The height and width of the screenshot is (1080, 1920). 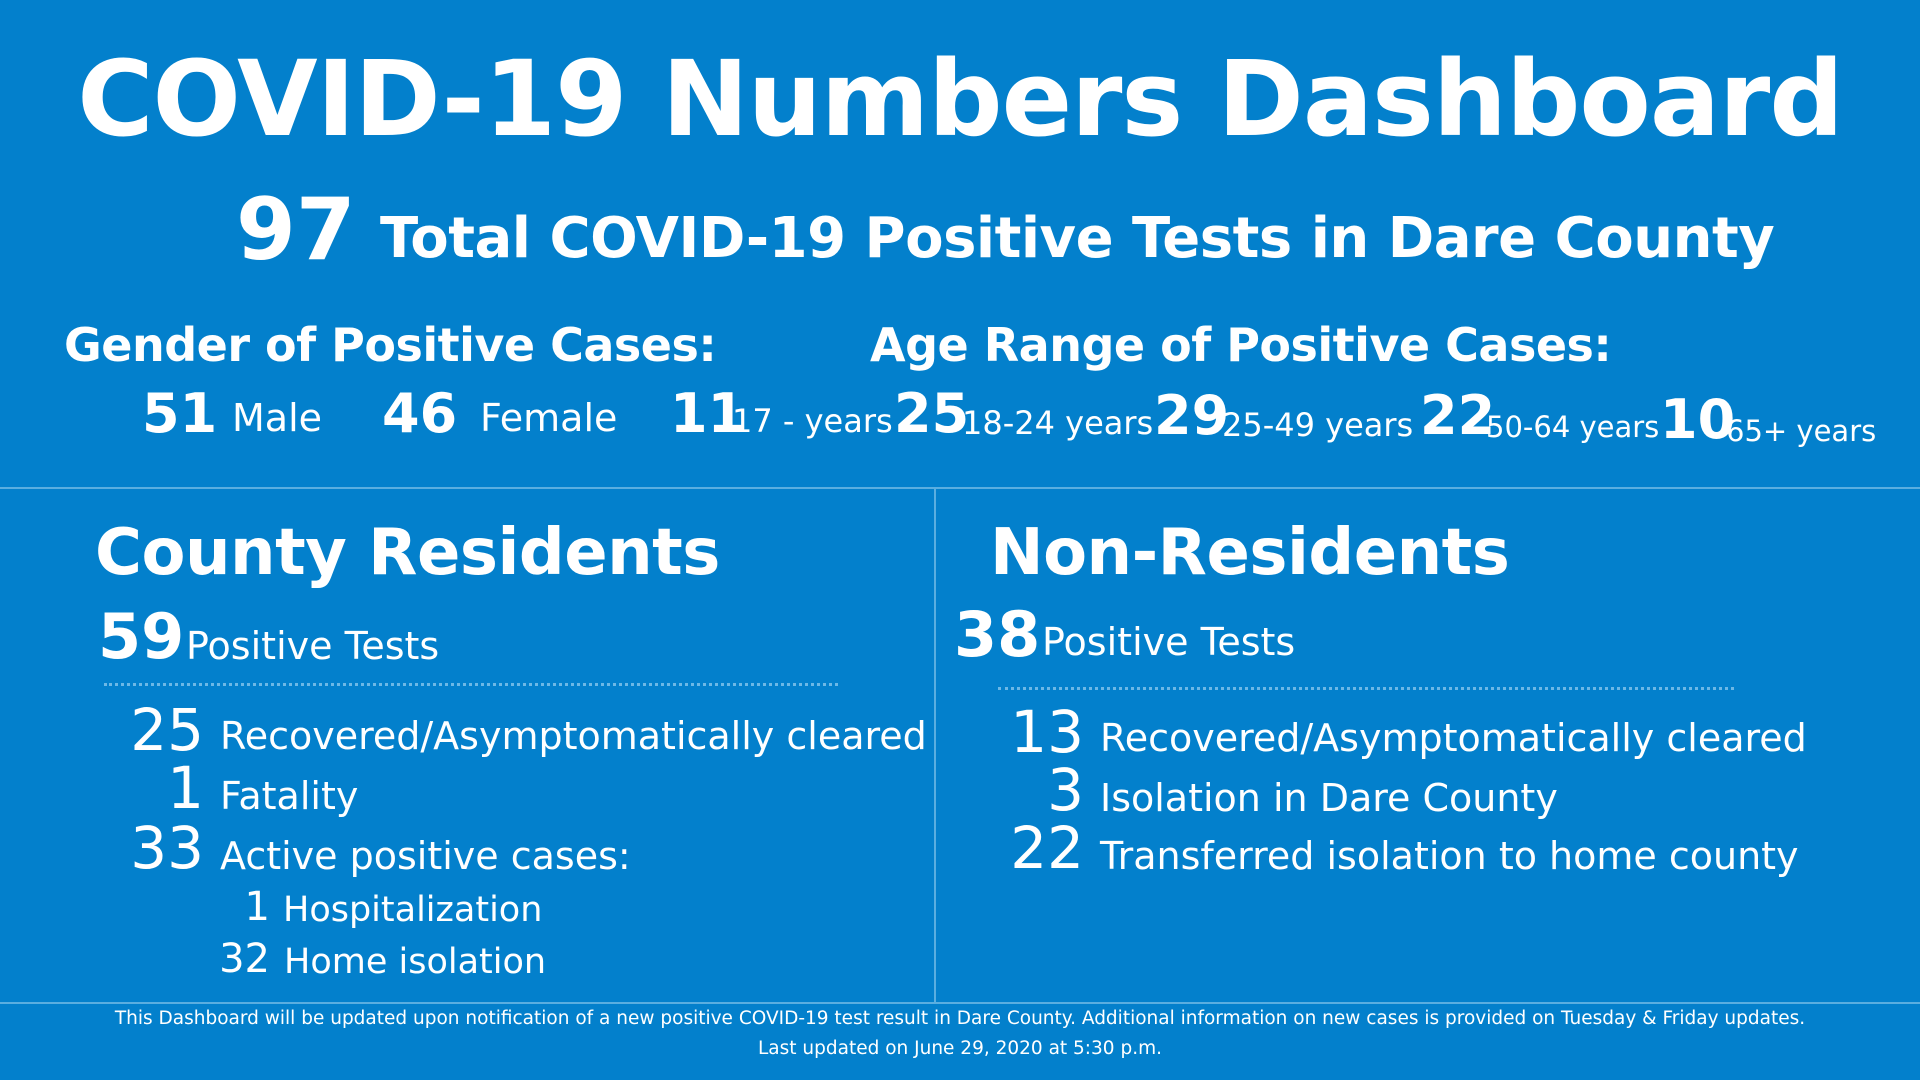 What do you see at coordinates (185, 788) in the screenshot?
I see `residents-fatality-count: 1` at bounding box center [185, 788].